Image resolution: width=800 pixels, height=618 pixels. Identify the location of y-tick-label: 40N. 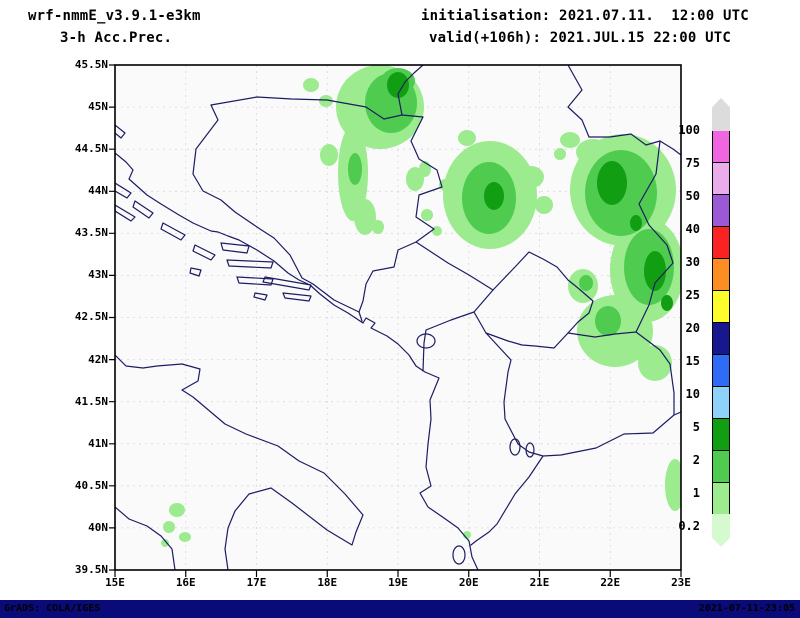
(98, 527).